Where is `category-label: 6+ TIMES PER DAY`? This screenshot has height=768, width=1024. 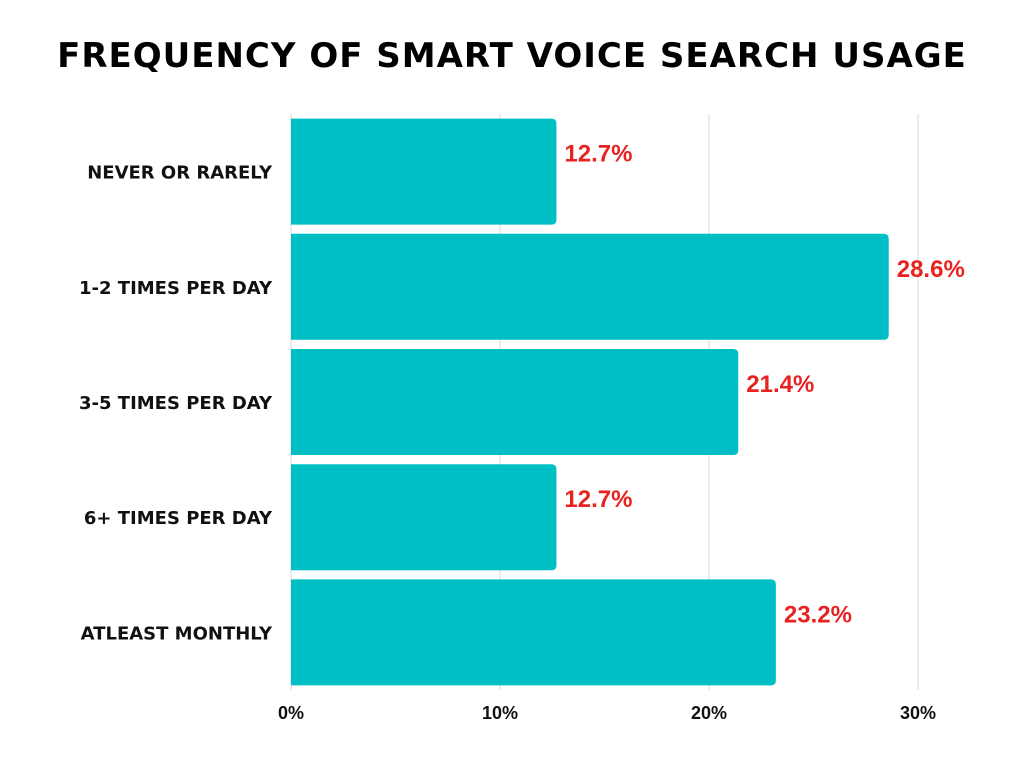 category-label: 6+ TIMES PER DAY is located at coordinates (178, 518).